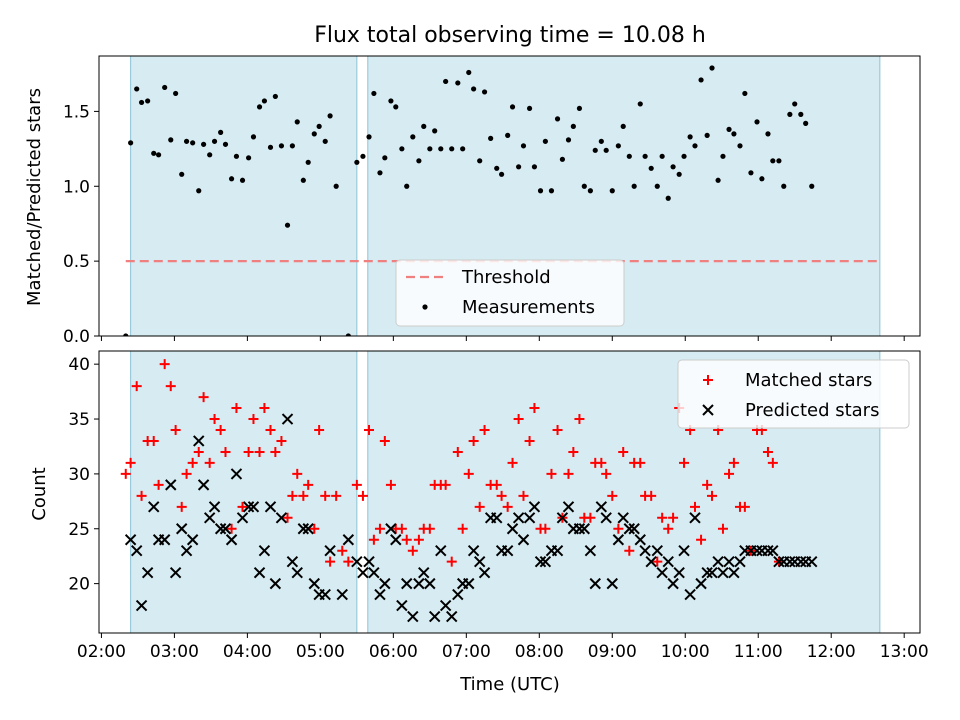 Image resolution: width=960 pixels, height=720 pixels. I want to click on bottom-y-tick-label: 40, so click(79, 365).